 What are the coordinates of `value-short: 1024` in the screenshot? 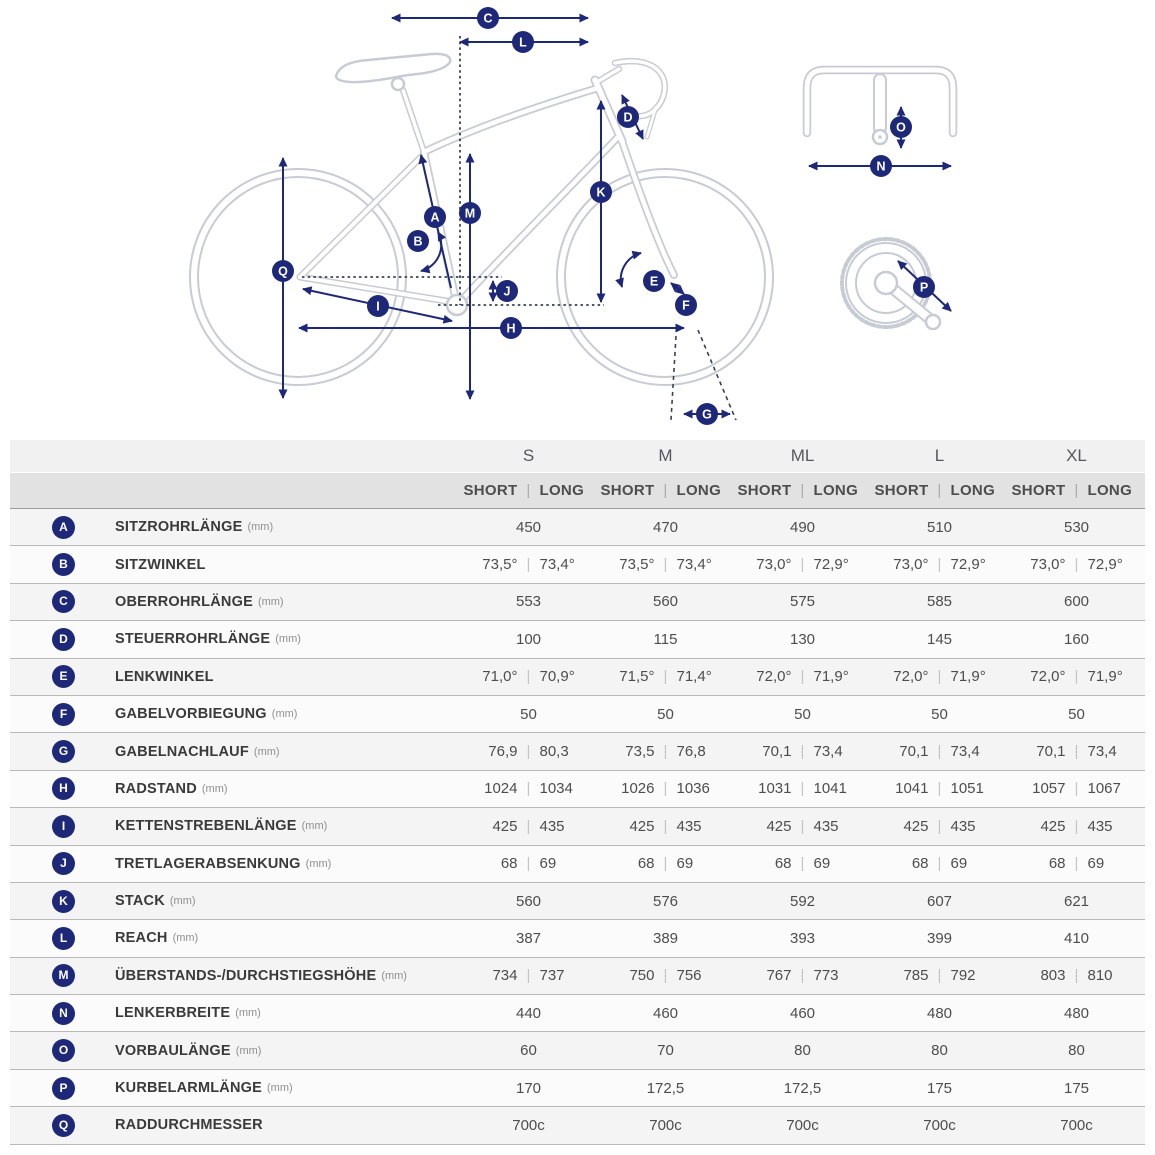 It's located at (501, 789).